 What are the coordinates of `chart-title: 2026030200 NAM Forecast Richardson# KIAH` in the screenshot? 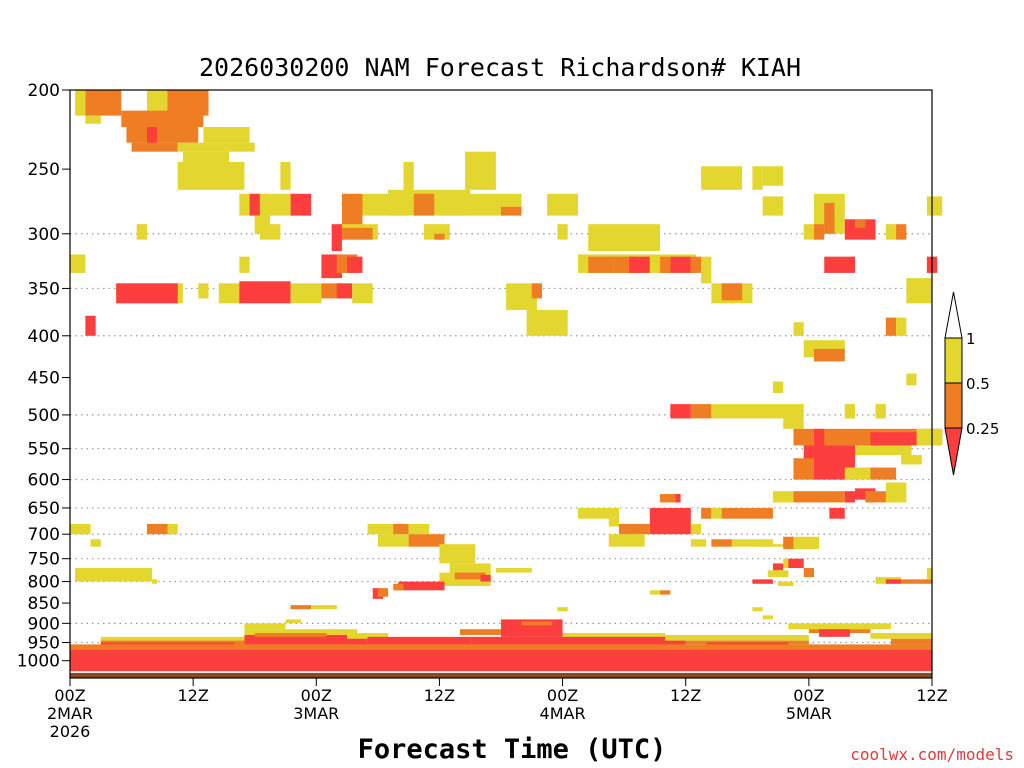 It's located at (500, 67).